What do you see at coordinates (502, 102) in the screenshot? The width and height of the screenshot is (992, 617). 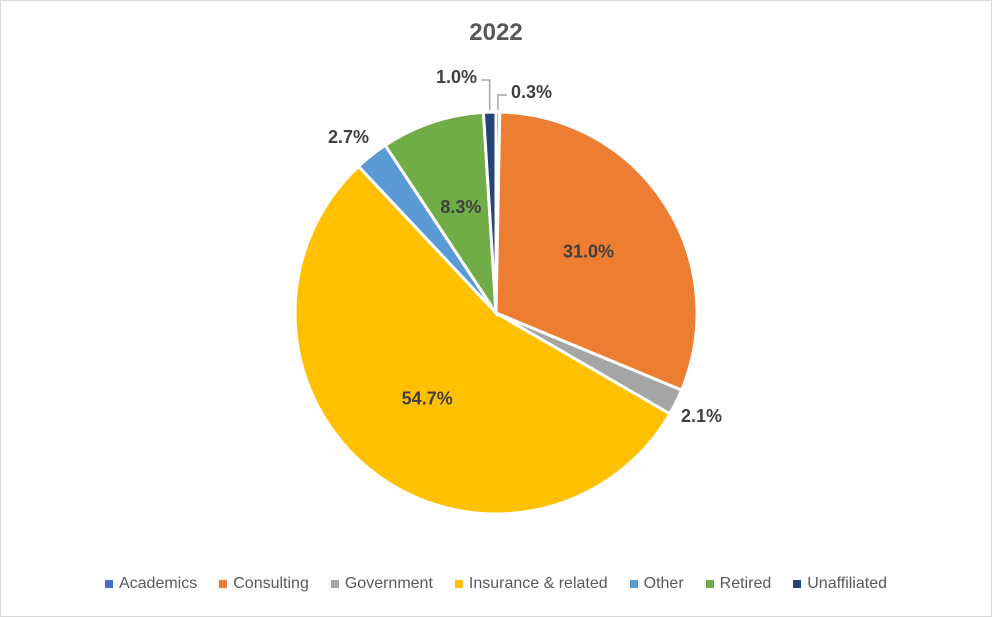 I see `leader-line-academics` at bounding box center [502, 102].